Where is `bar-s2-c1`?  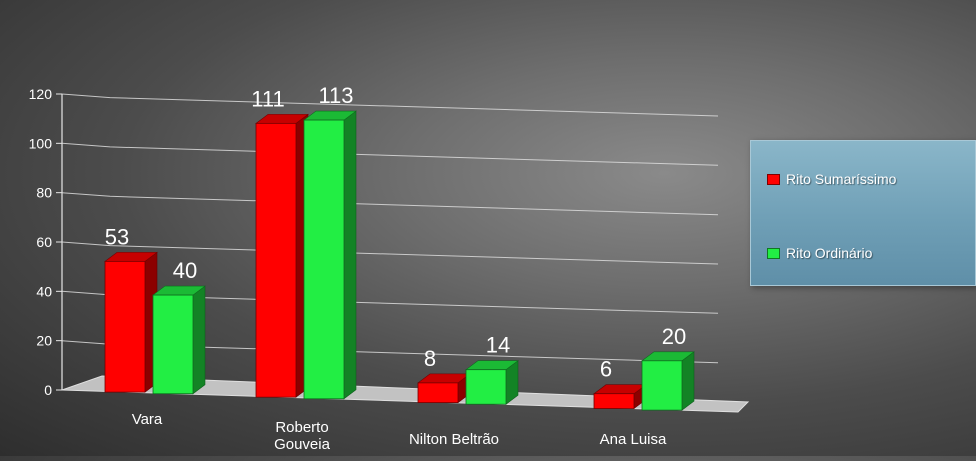
bar-s2-c1 is located at coordinates (173, 344).